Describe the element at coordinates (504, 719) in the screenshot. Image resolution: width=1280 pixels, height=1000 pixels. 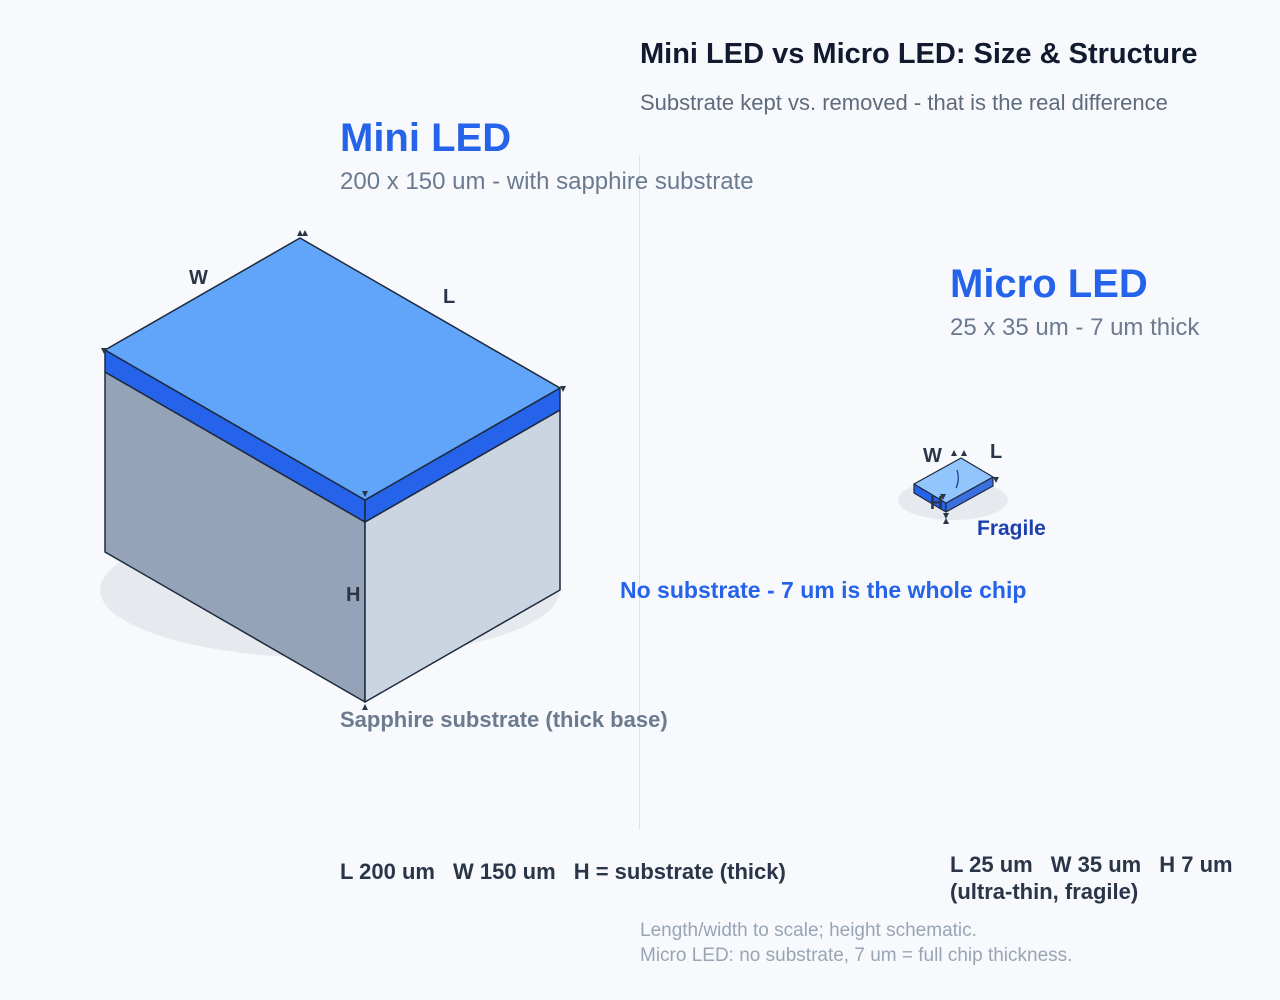
I see `mini-substrate-label: Sapphire substrate (thick base)` at that location.